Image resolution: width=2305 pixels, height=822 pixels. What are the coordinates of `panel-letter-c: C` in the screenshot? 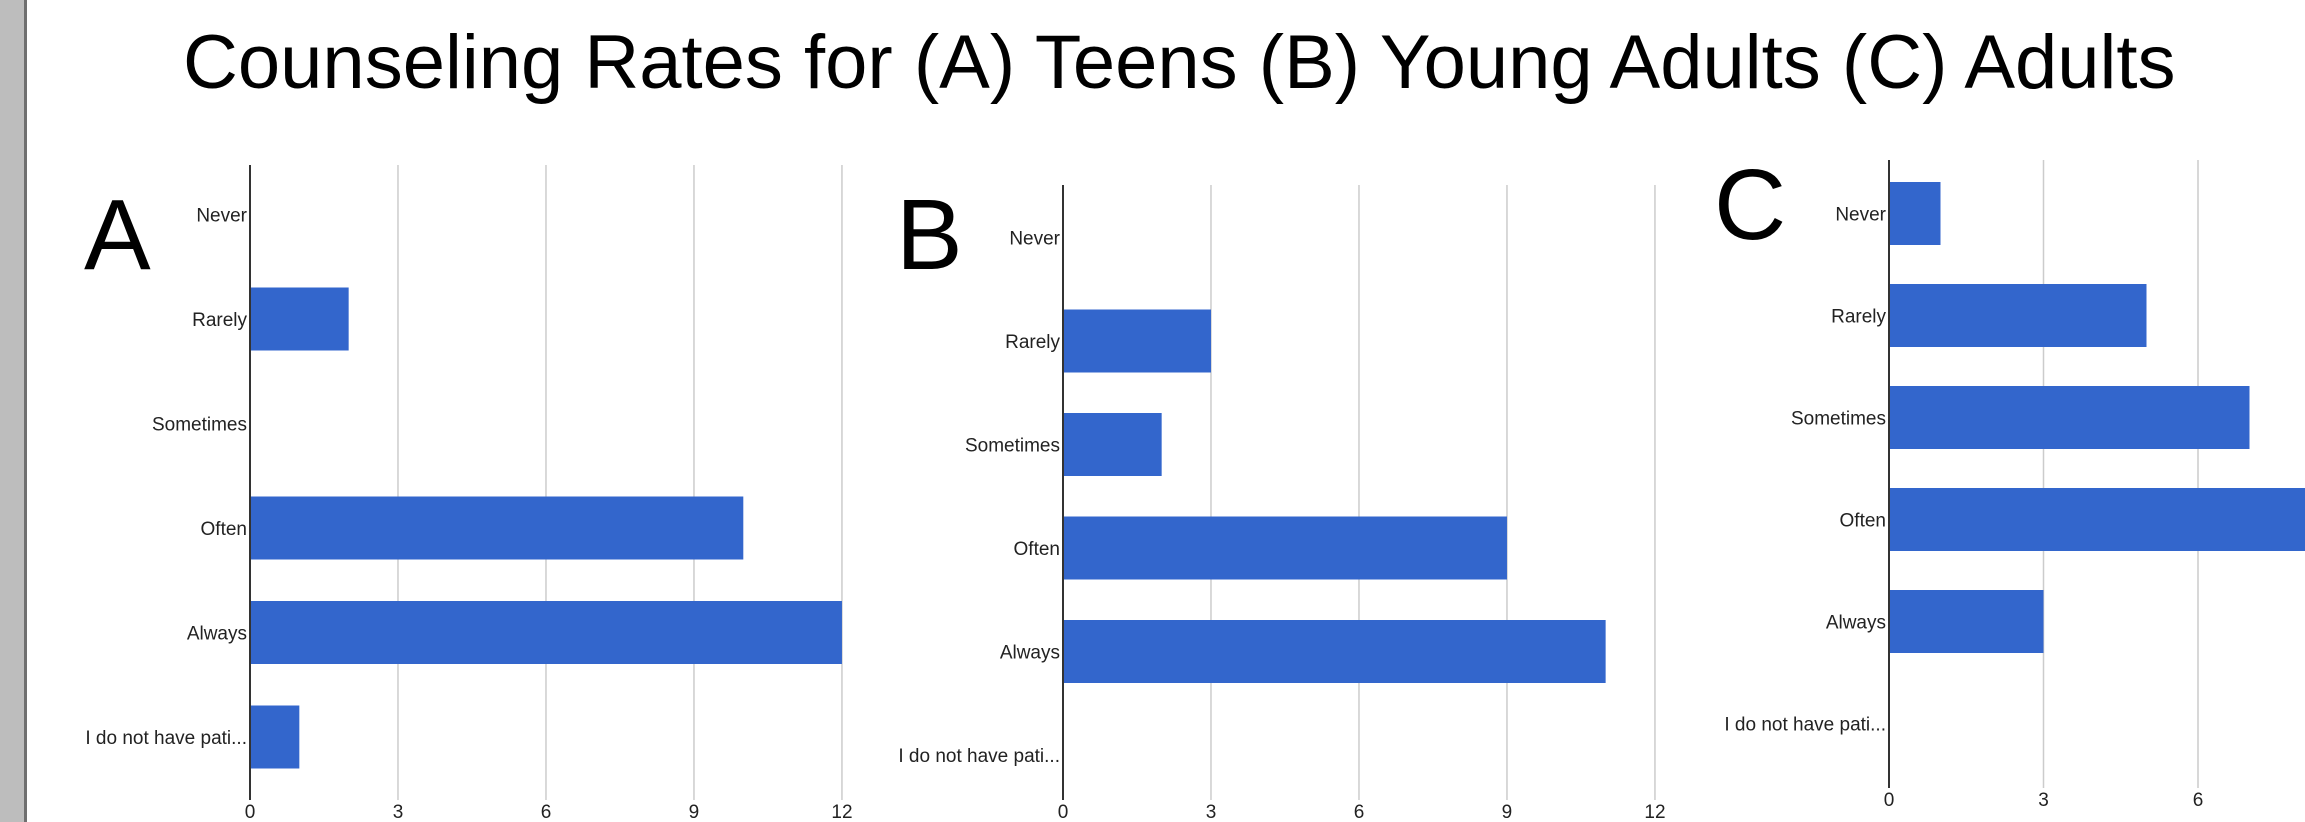 It's located at (1750, 205).